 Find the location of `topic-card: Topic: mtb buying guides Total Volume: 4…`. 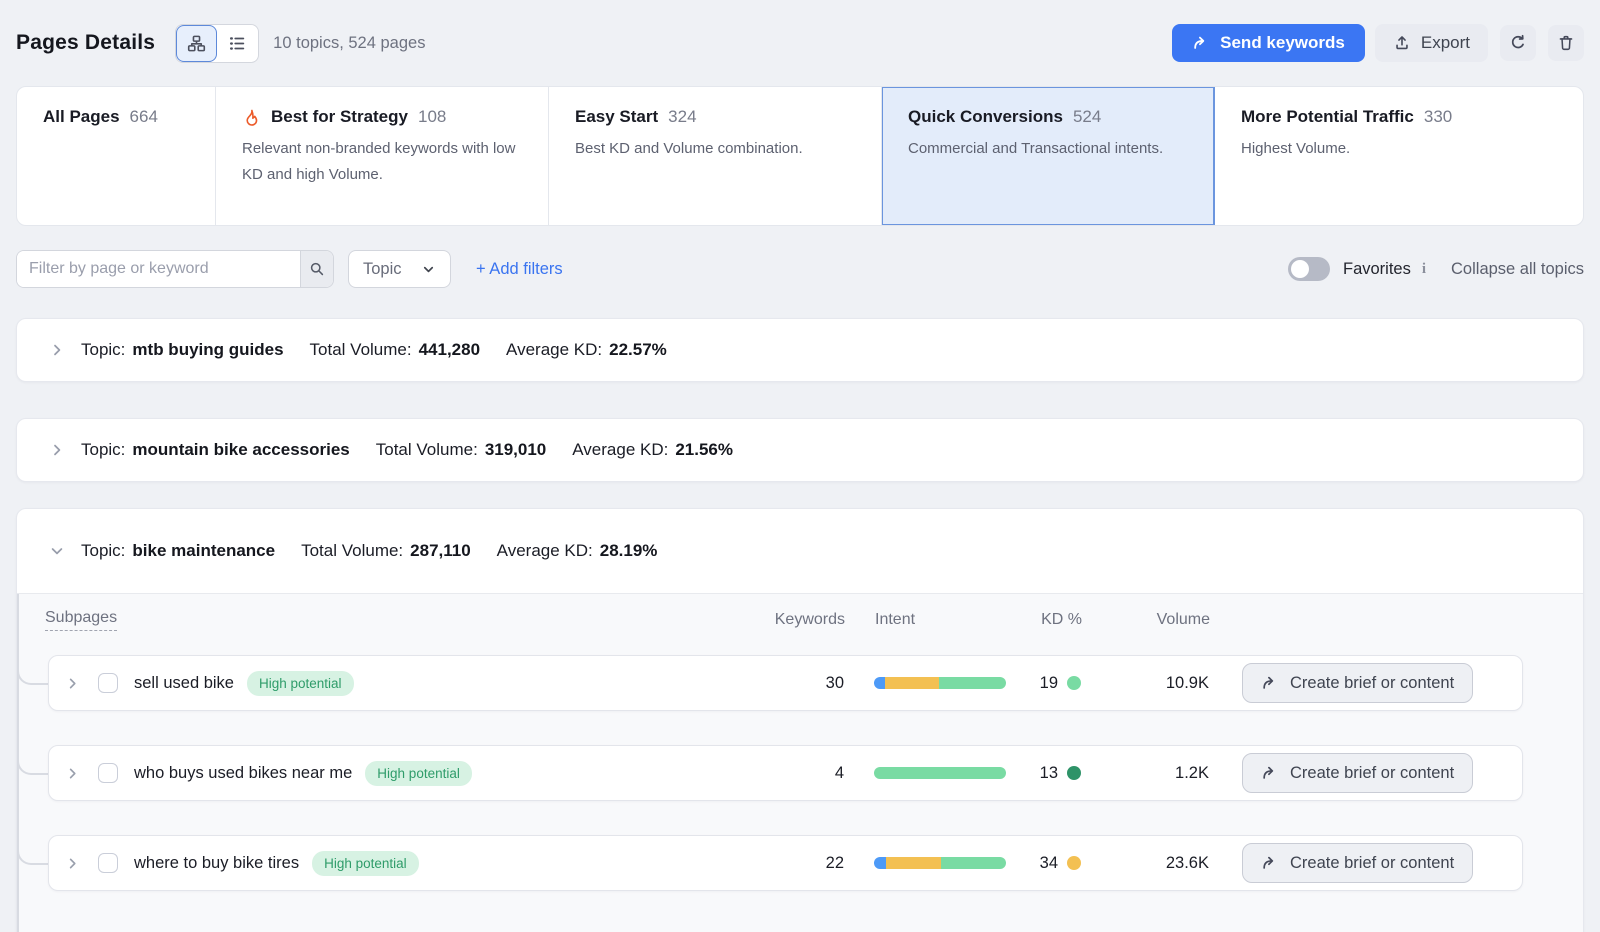

topic-card: Topic: mtb buying guides Total Volume: 4… is located at coordinates (800, 350).